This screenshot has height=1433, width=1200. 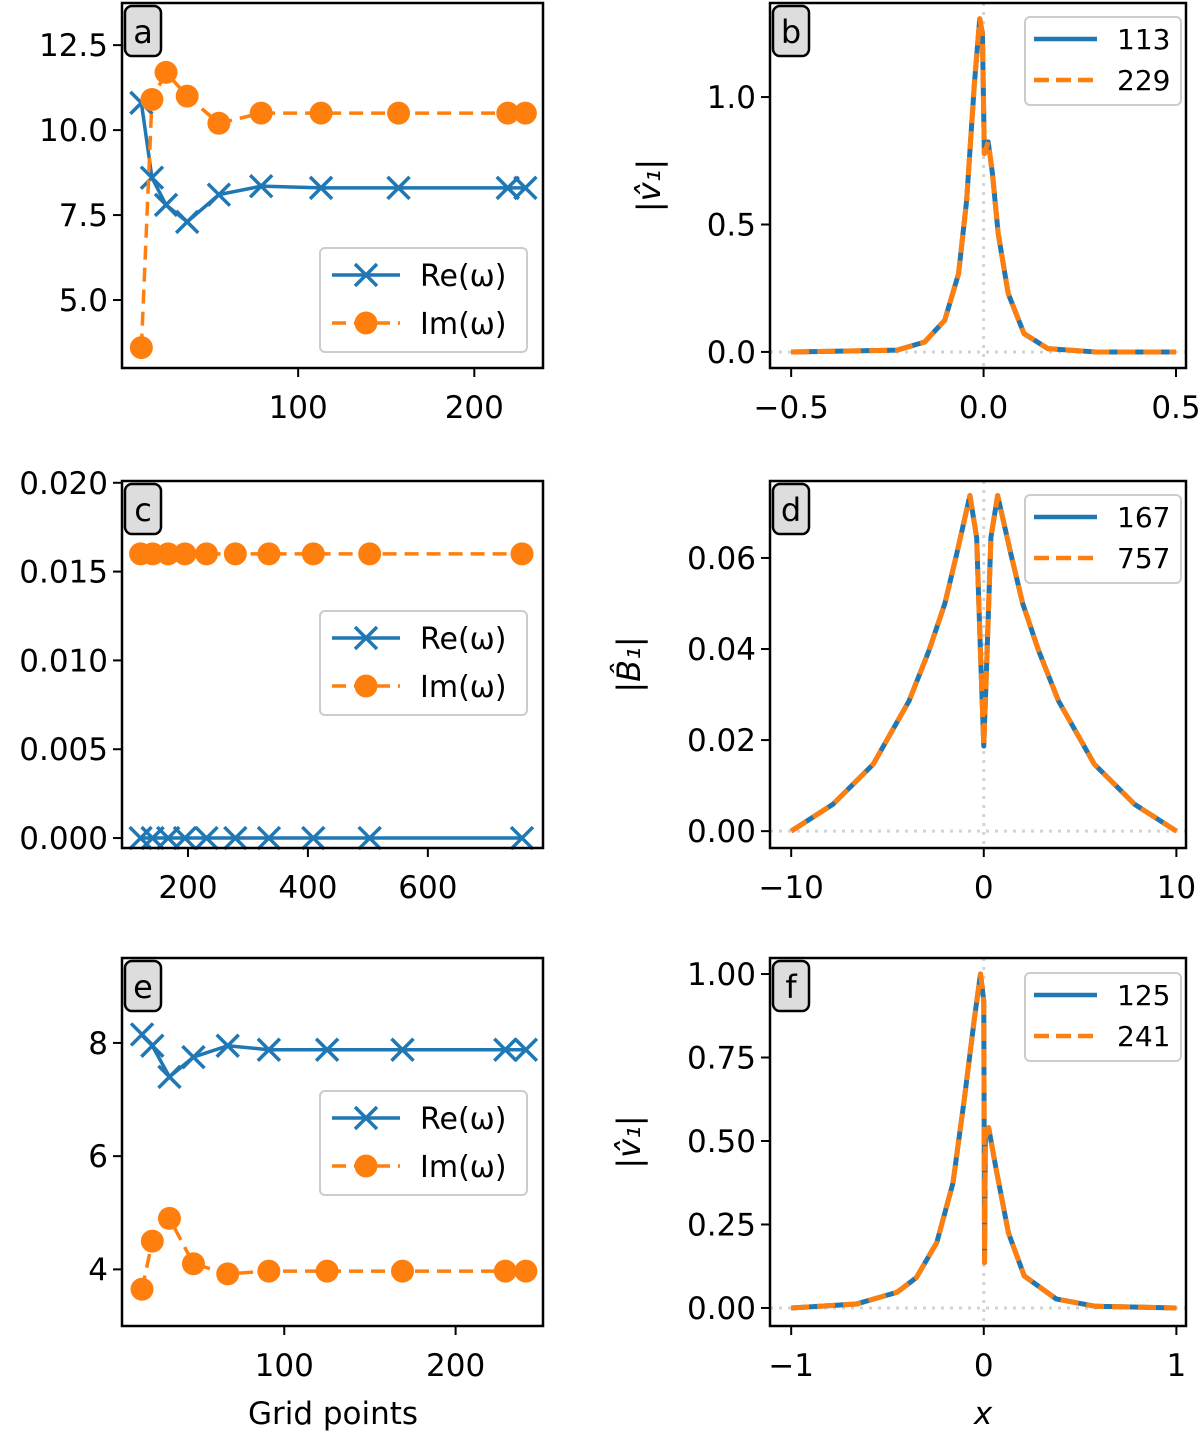 I want to click on panel-label: c, so click(x=143, y=510).